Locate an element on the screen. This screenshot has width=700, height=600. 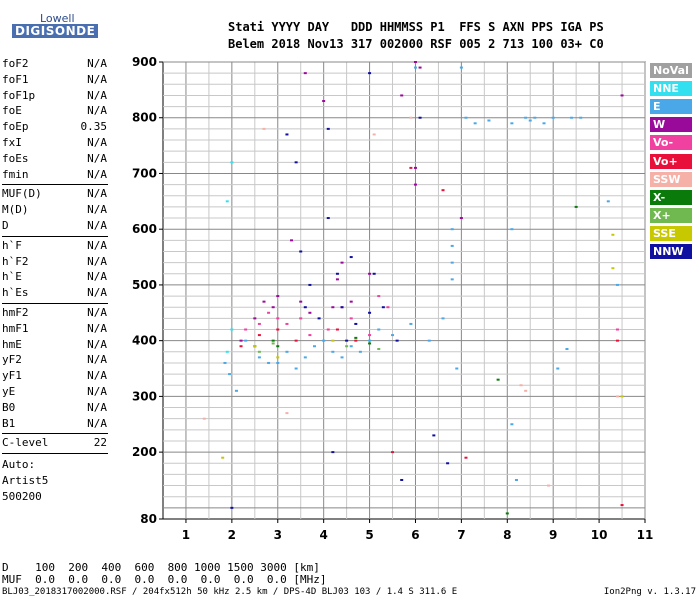
legend-item: SSE is located at coordinates (671, 233).